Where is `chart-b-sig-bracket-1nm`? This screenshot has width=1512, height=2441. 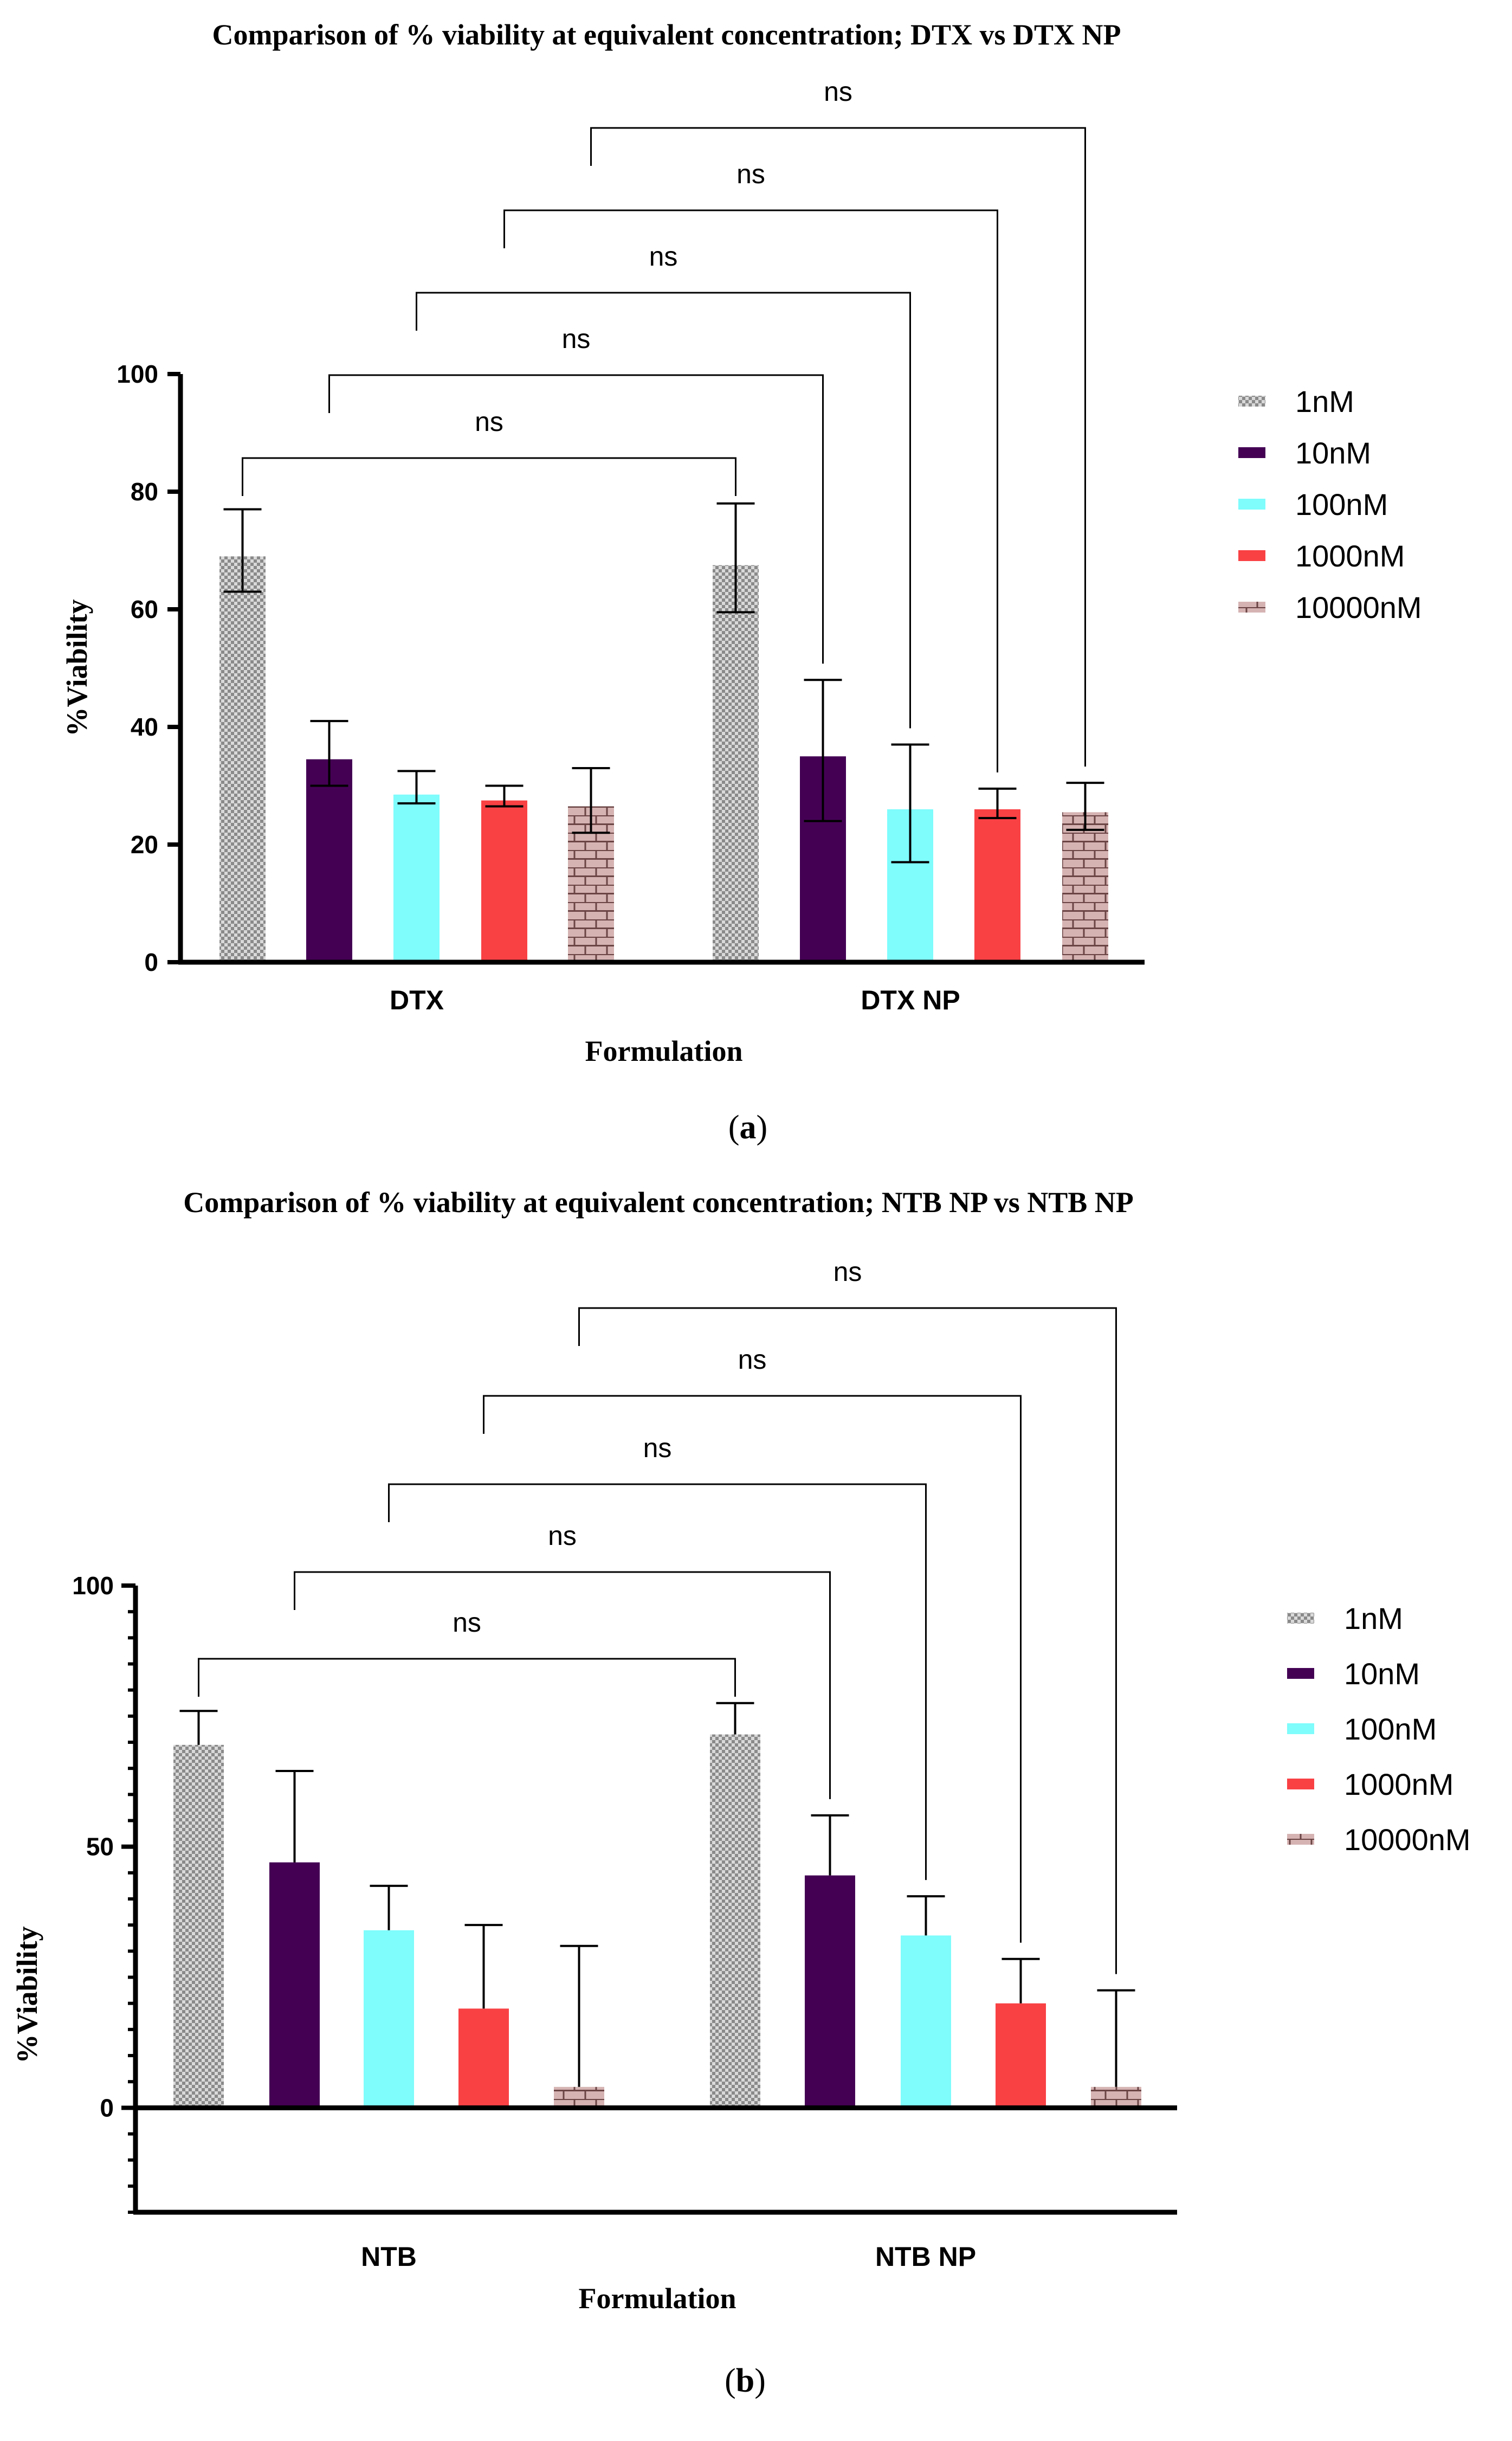
chart-b-sig-bracket-1nm is located at coordinates (467, 1677).